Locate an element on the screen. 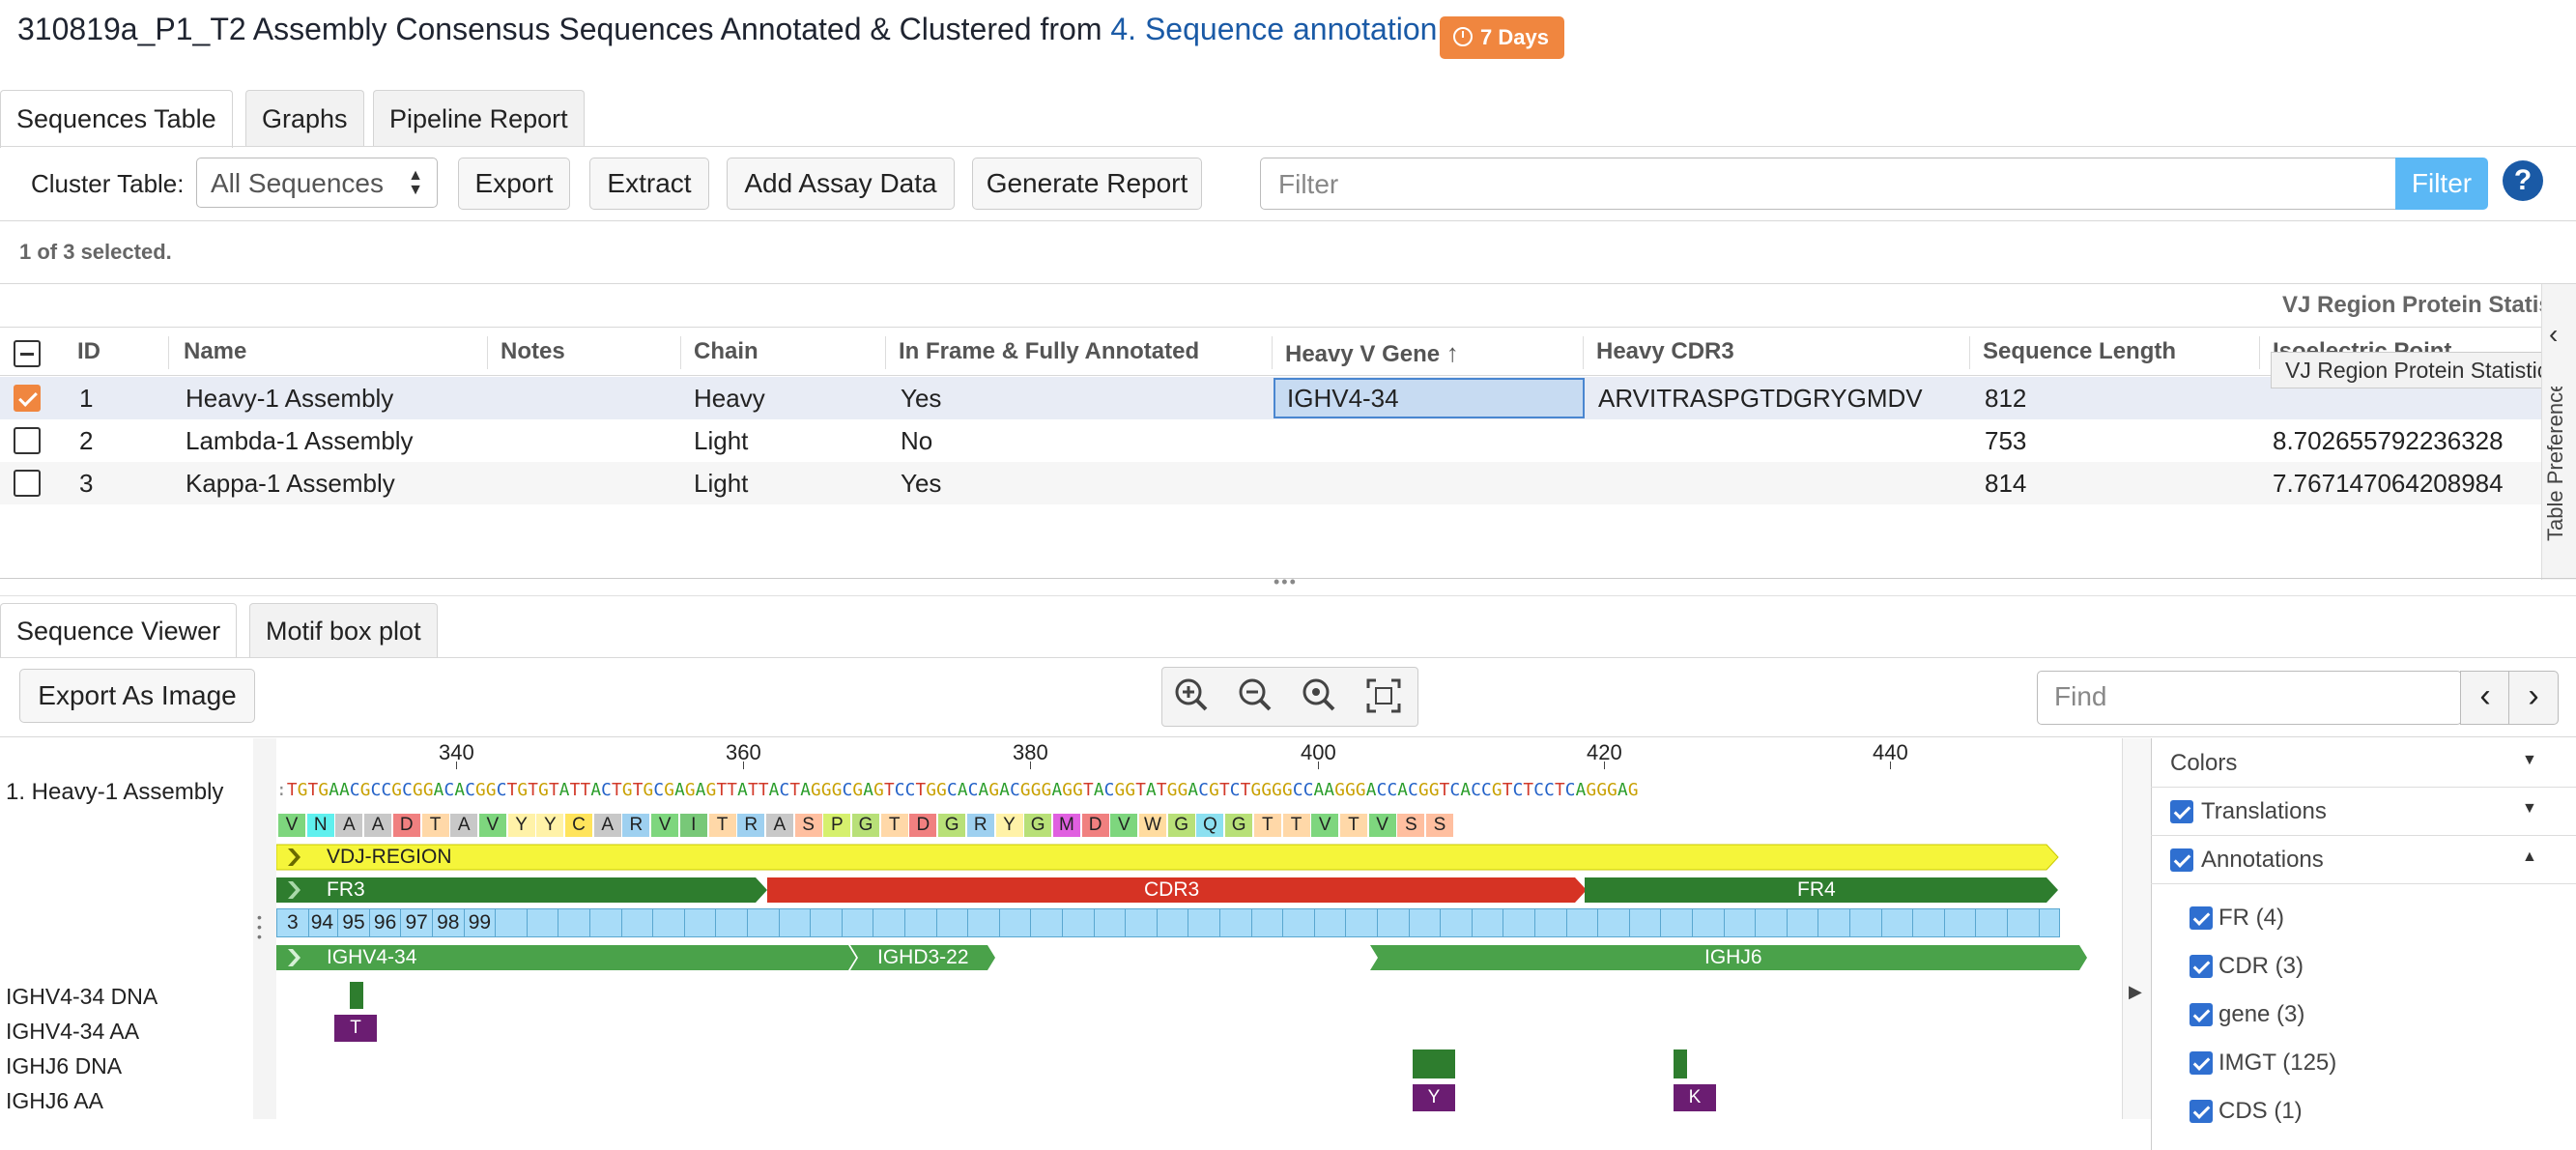  tab-sequence-viewer: Sequence Viewer is located at coordinates (119, 630).